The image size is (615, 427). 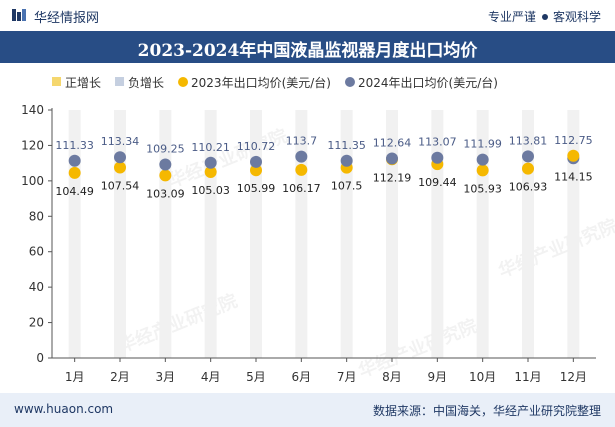 I want to click on legend-label: 2024年出口均价(美元/台), so click(x=428, y=82).